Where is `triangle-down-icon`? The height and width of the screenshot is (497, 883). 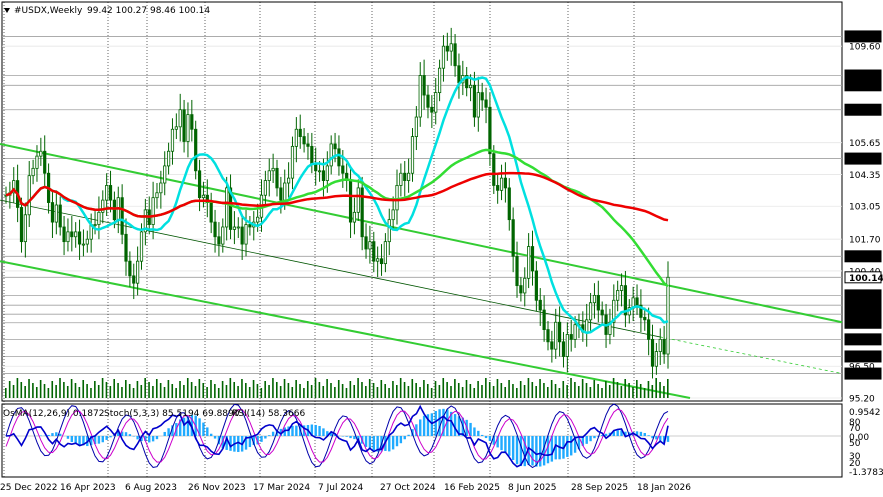 triangle-down-icon is located at coordinates (7, 10).